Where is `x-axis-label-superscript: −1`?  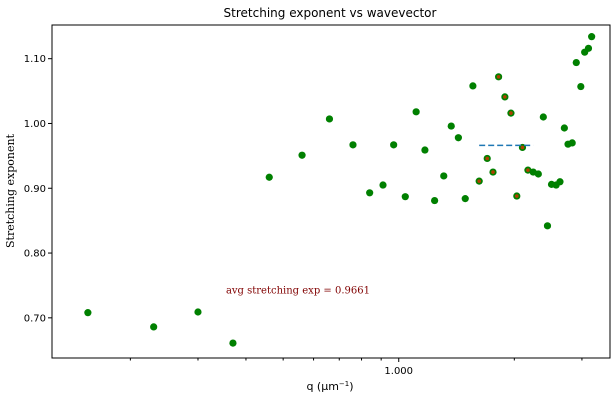
x-axis-label-superscript: −1 is located at coordinates (344, 384).